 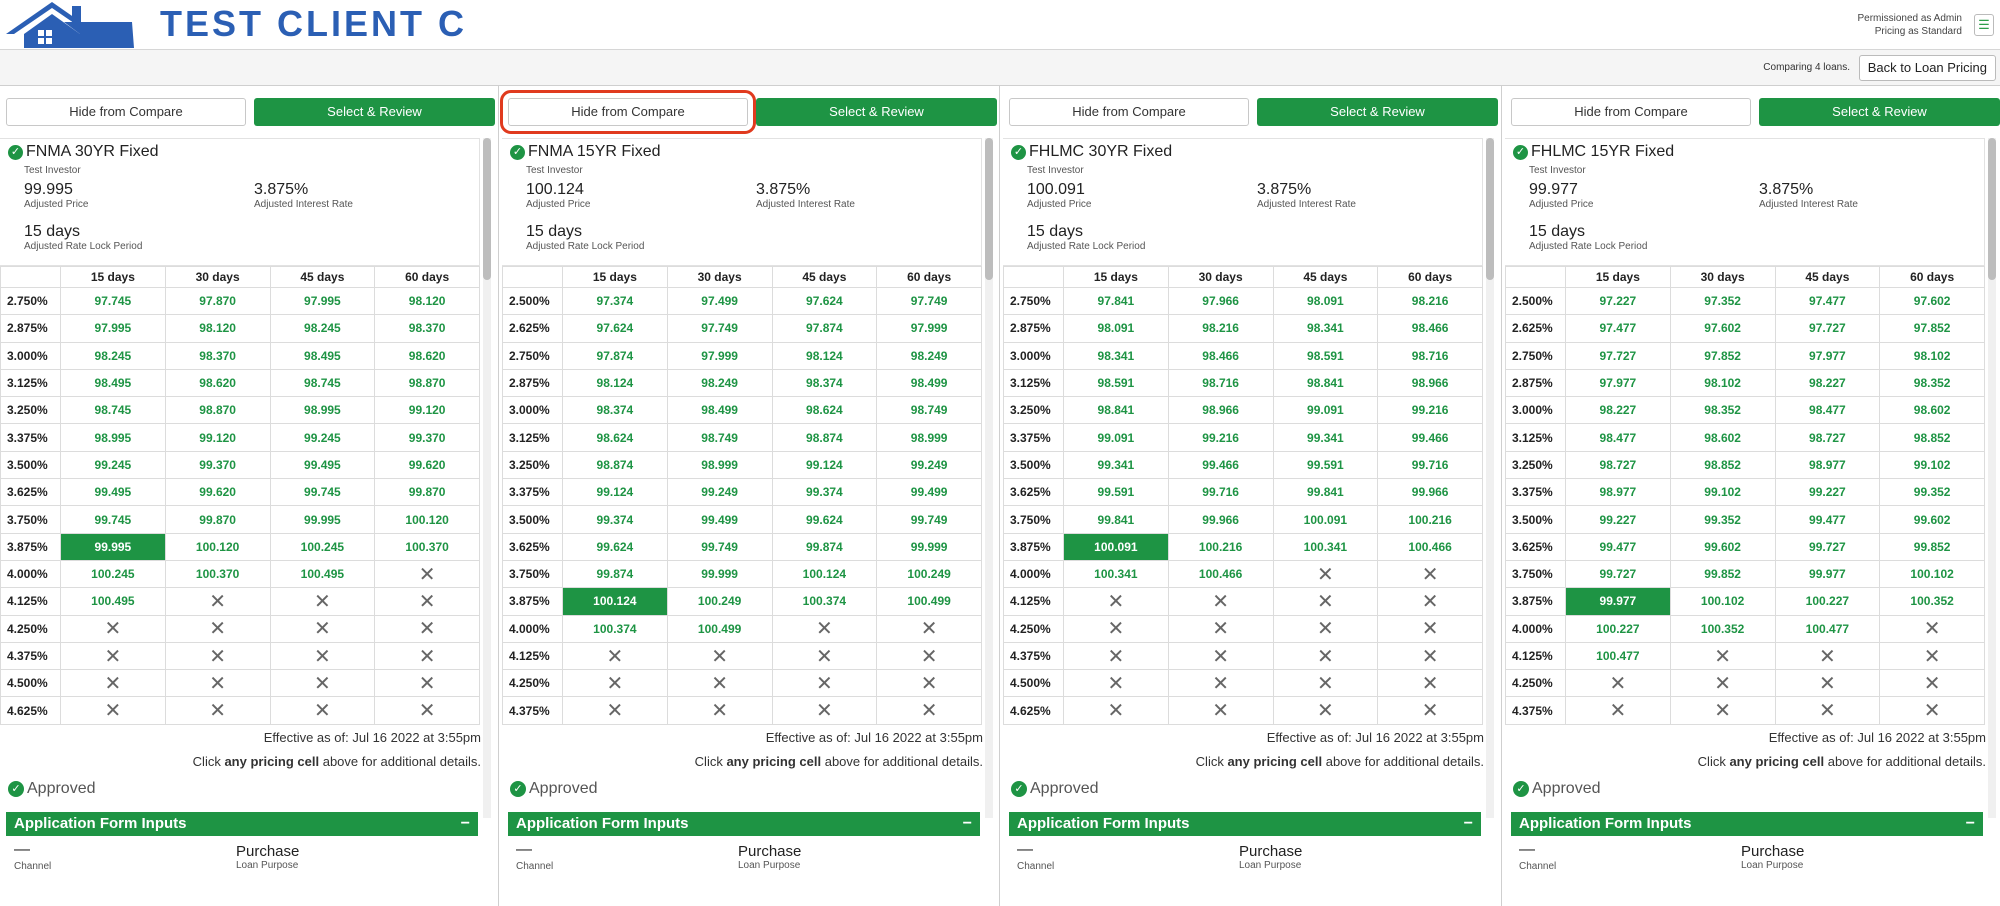 I want to click on pricing-cell: 97.227, so click(x=1618, y=301).